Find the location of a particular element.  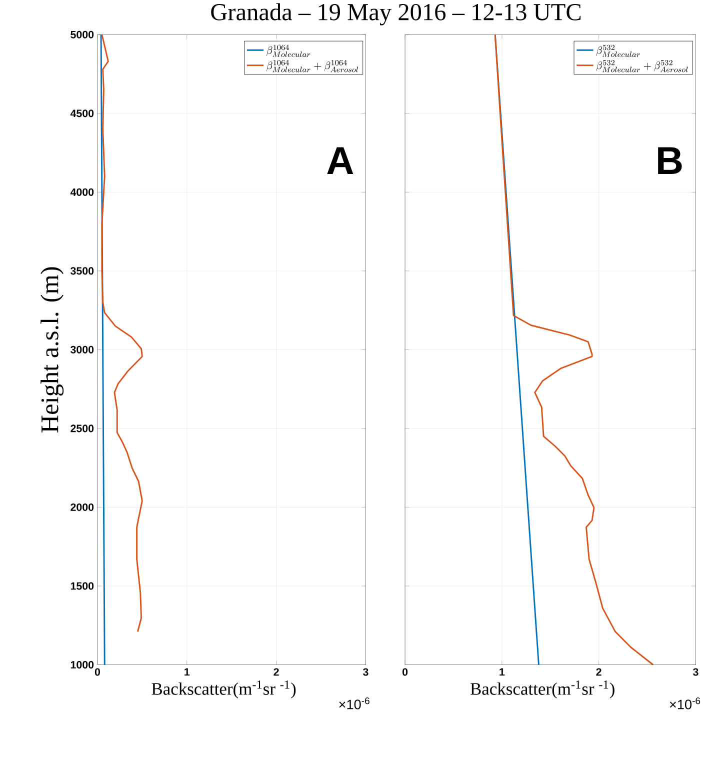

annotation: B is located at coordinates (670, 160).